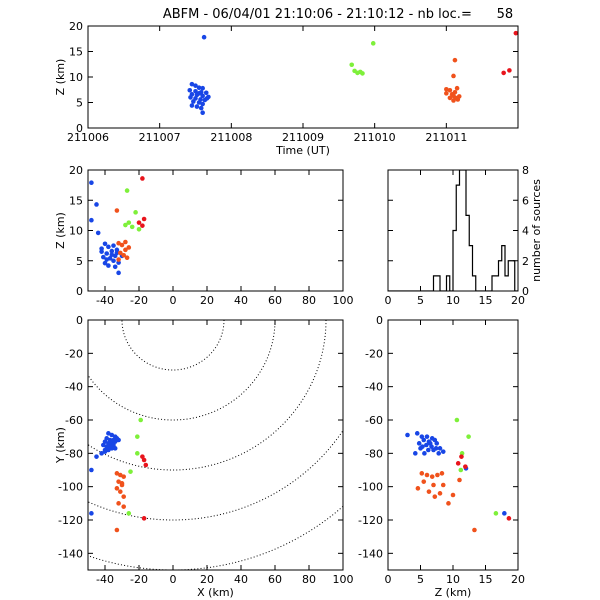 The image size is (600, 600). Describe the element at coordinates (518, 579) in the screenshot. I see `x-tick-label: 20` at that location.